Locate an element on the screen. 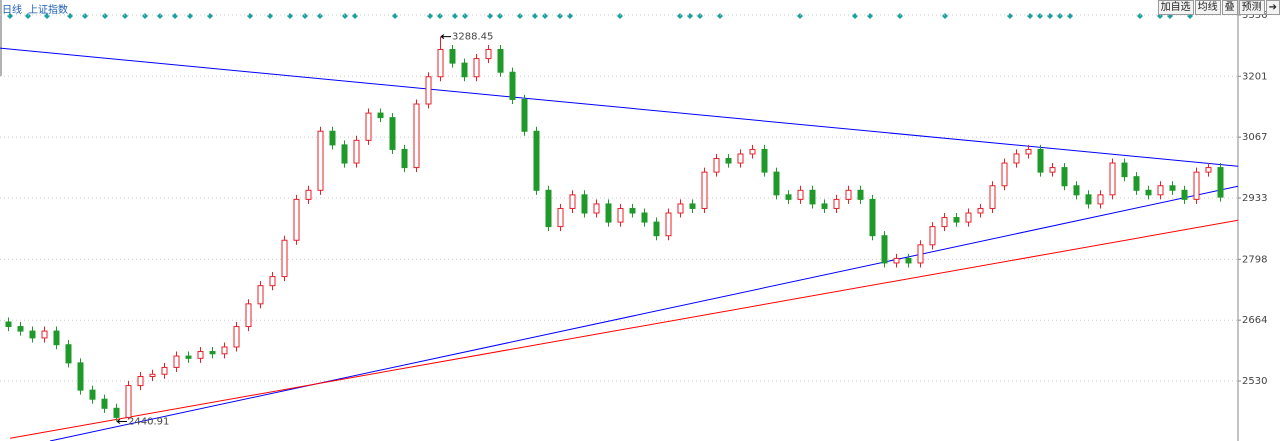 This screenshot has height=441, width=1280. y-tick-label: 3067 is located at coordinates (1254, 137).